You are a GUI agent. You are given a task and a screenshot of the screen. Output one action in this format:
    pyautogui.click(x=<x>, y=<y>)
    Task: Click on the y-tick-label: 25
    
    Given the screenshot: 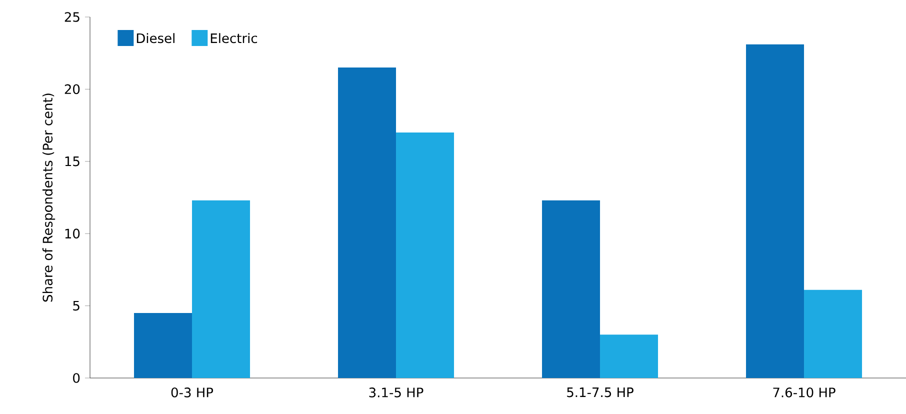 What is the action you would take?
    pyautogui.click(x=72, y=17)
    